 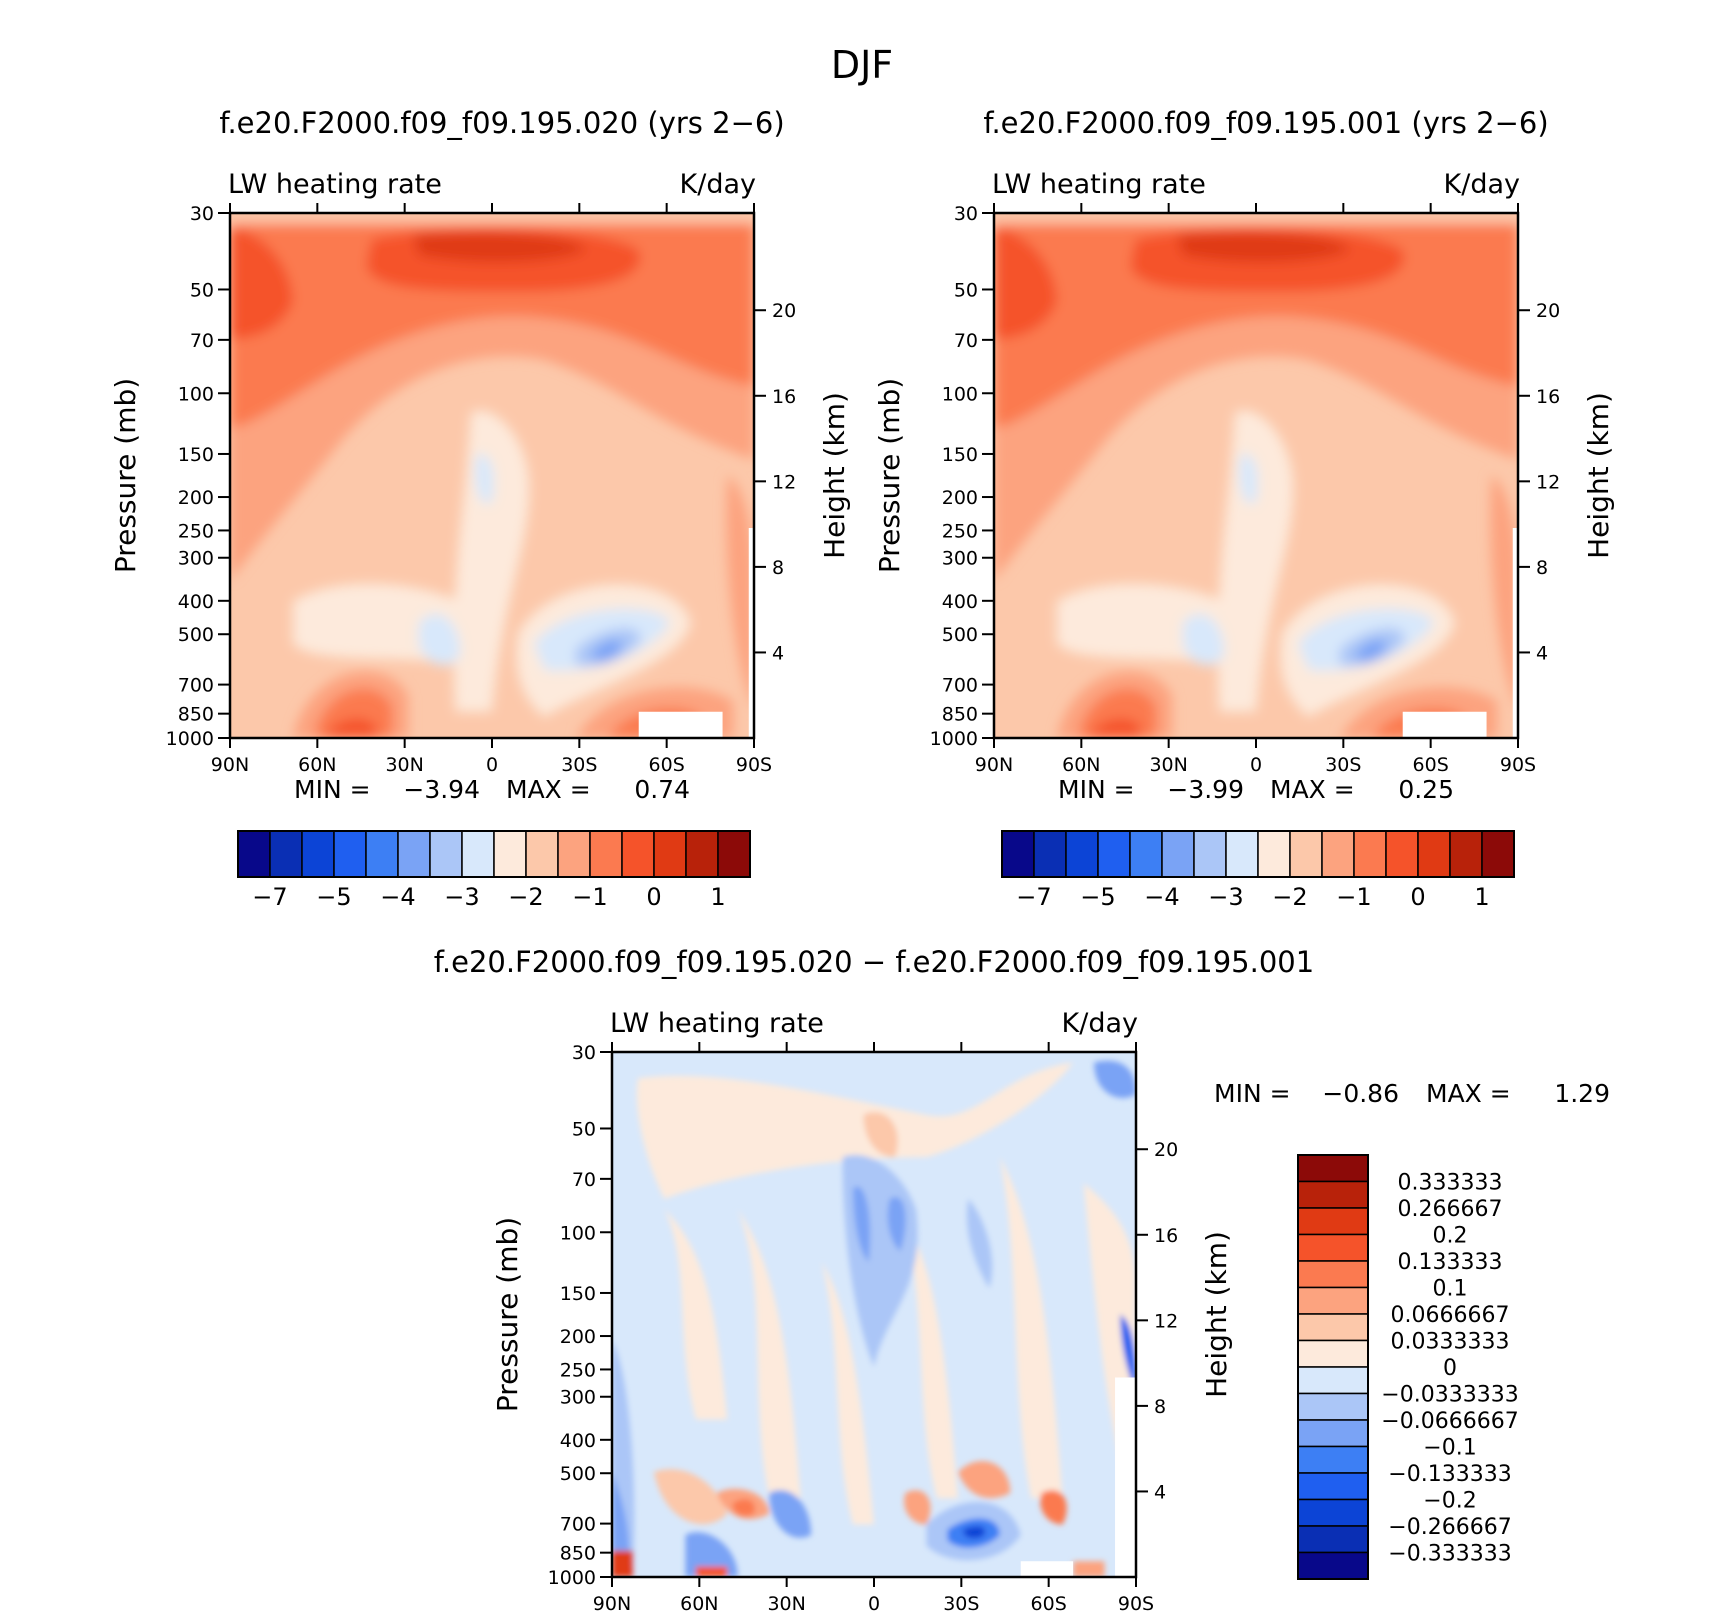 What do you see at coordinates (1343, 765) in the screenshot?
I see `x-tick-label: 30S` at bounding box center [1343, 765].